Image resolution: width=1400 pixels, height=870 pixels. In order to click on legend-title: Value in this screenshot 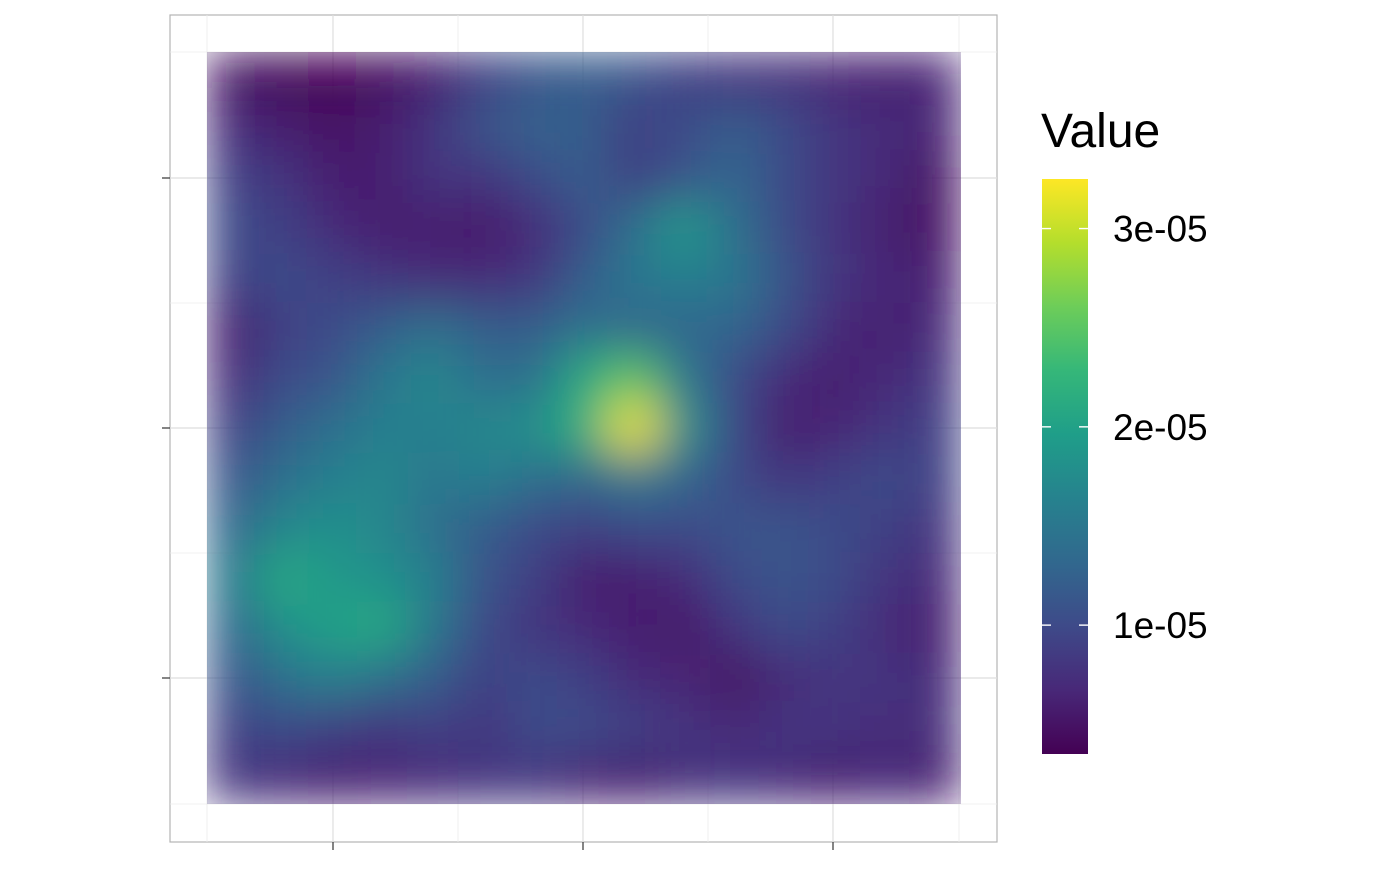, I will do `click(1100, 131)`.